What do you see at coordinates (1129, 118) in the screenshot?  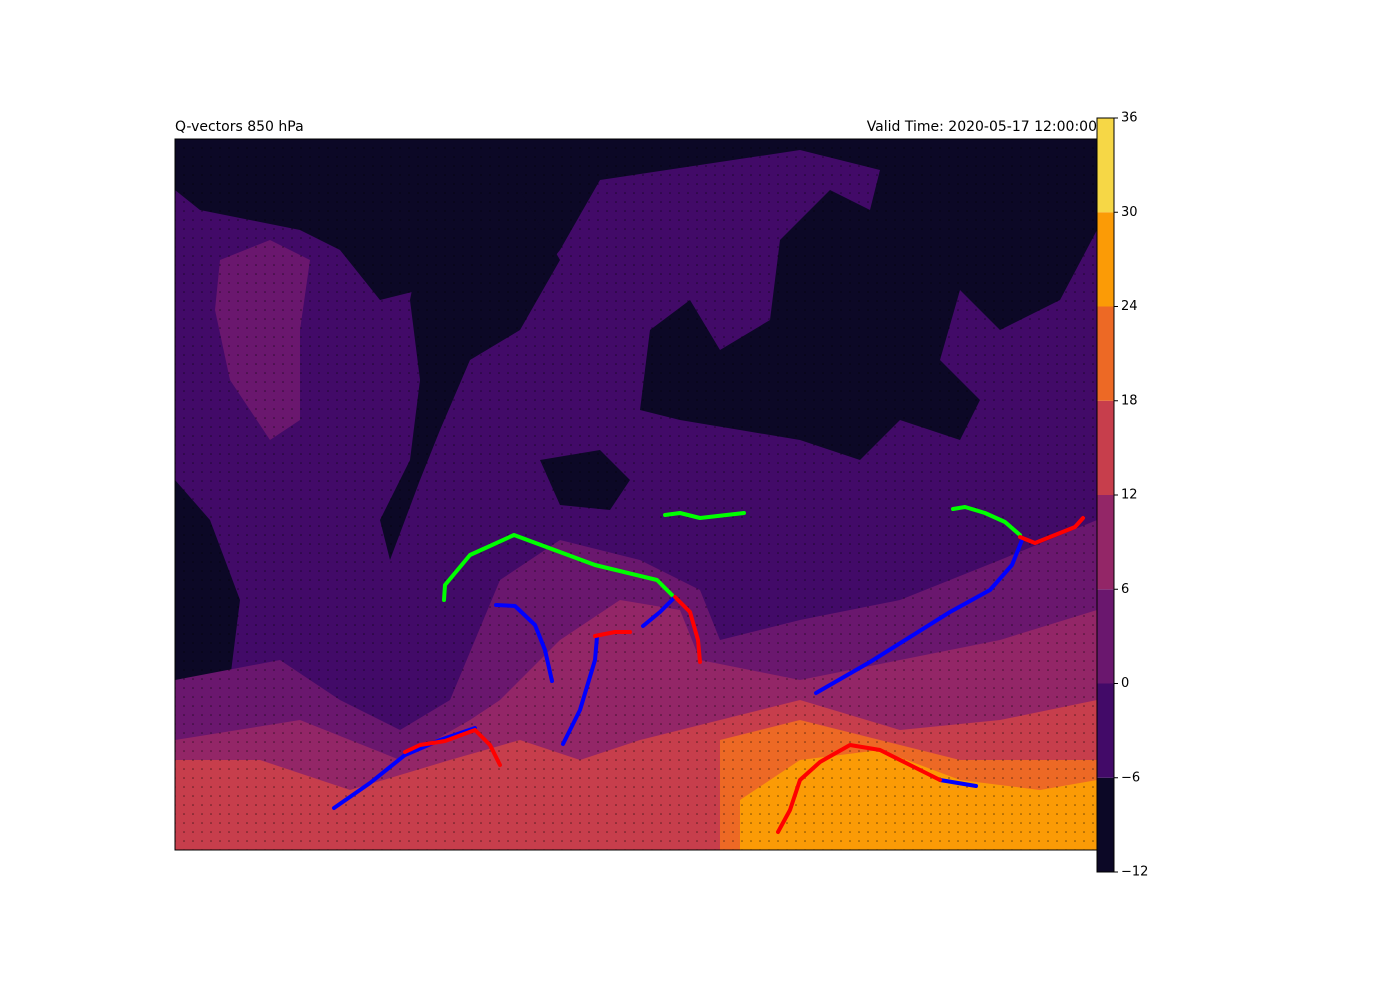 I see `colorbar-tick-label: 36` at bounding box center [1129, 118].